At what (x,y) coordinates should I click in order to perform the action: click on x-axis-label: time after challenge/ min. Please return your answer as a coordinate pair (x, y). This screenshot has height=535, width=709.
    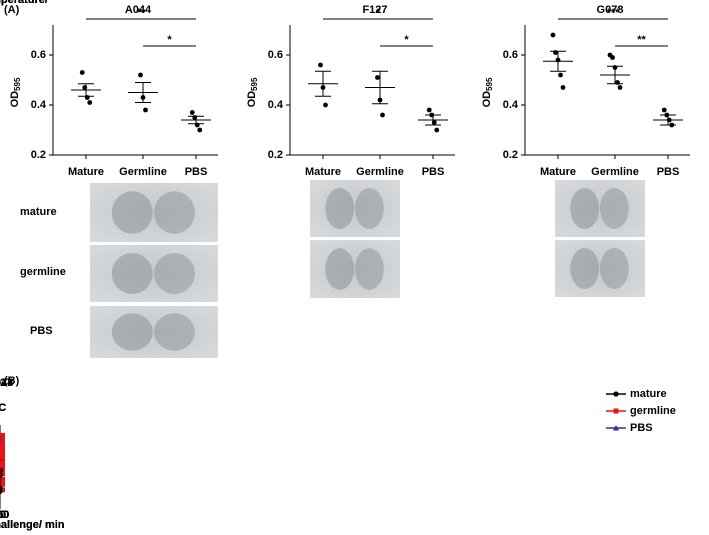
    Looking at the image, I should click on (32, 525).